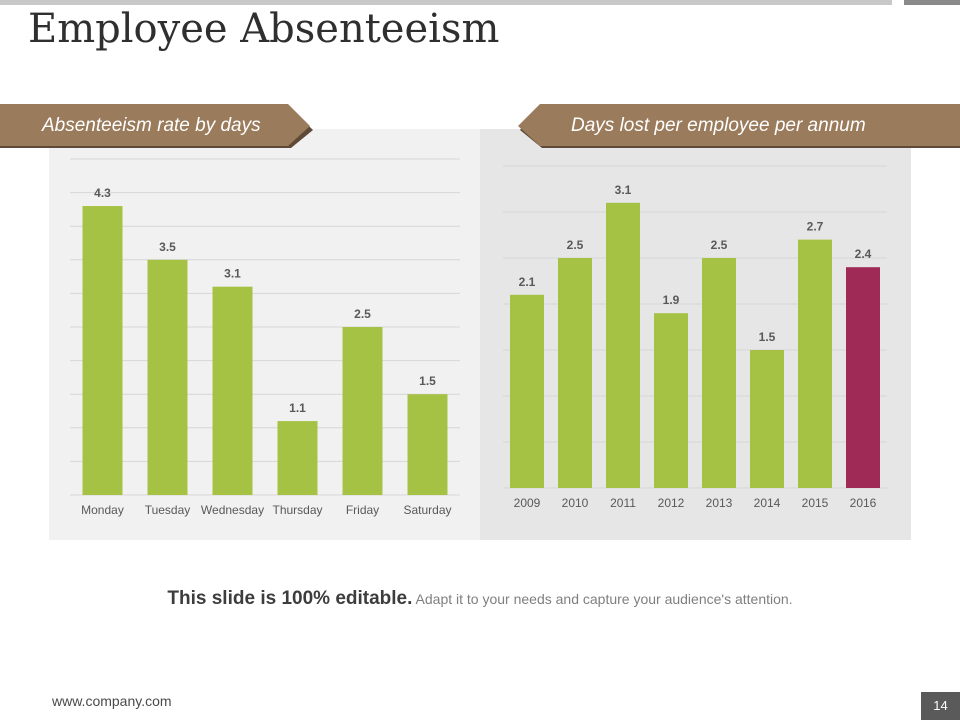 This screenshot has width=960, height=720. What do you see at coordinates (264, 29) in the screenshot?
I see `page-title: Employee Absenteeism` at bounding box center [264, 29].